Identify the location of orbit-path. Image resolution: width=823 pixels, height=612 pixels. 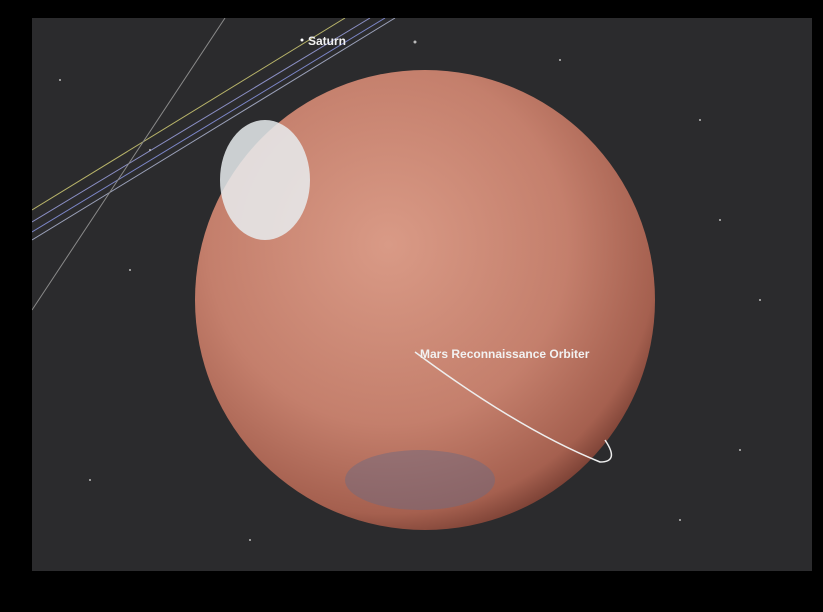
(513, 407).